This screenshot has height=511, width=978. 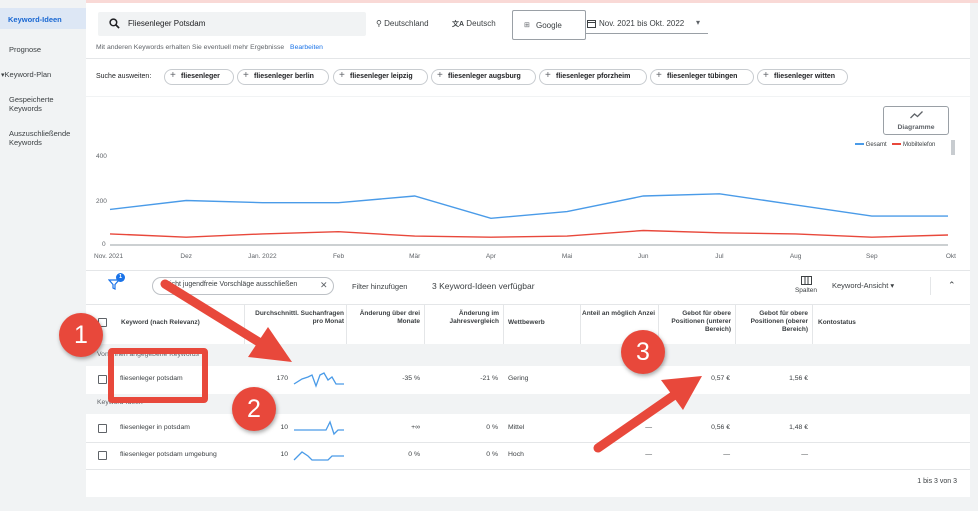 What do you see at coordinates (306, 47) in the screenshot?
I see `edit-link: Bearbeiten` at bounding box center [306, 47].